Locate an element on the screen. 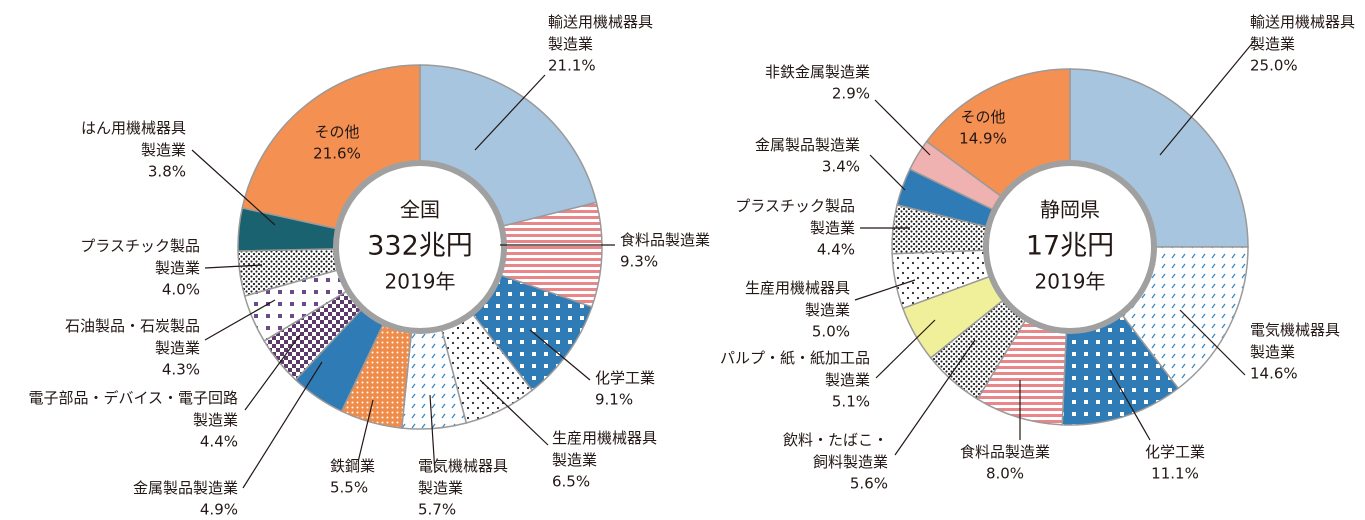 Image resolution: width=1365 pixels, height=520 pixels. center-label: 静岡県 is located at coordinates (1070, 210).